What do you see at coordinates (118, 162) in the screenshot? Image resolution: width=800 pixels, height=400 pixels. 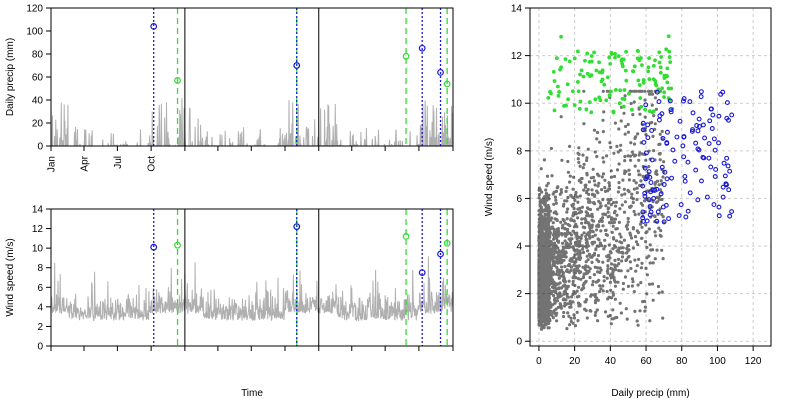 I see `month-tick-label: Jul` at bounding box center [118, 162].